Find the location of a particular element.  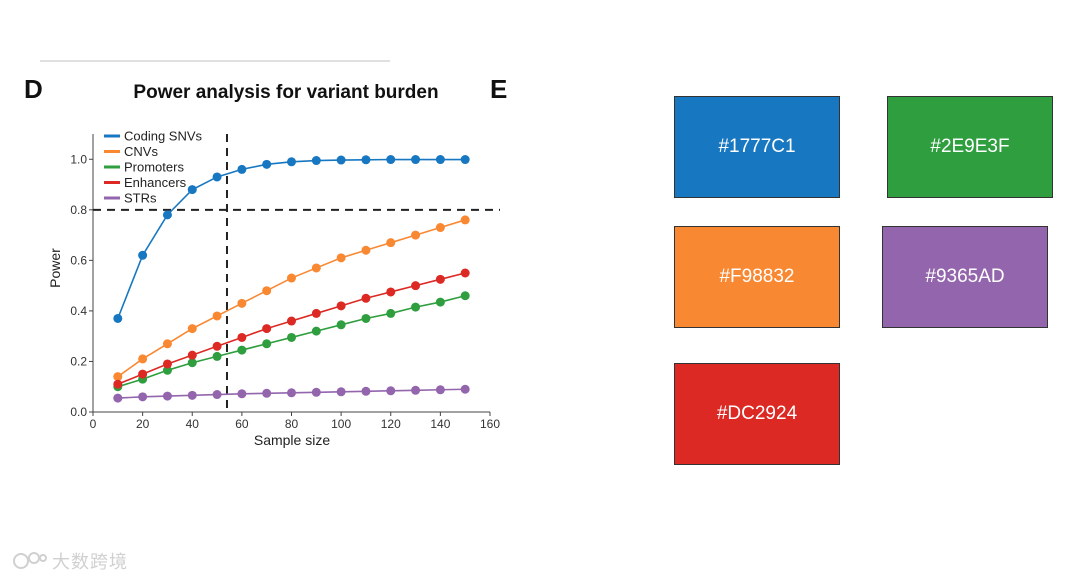

watermark-text: 大数跨境 is located at coordinates (90, 562).